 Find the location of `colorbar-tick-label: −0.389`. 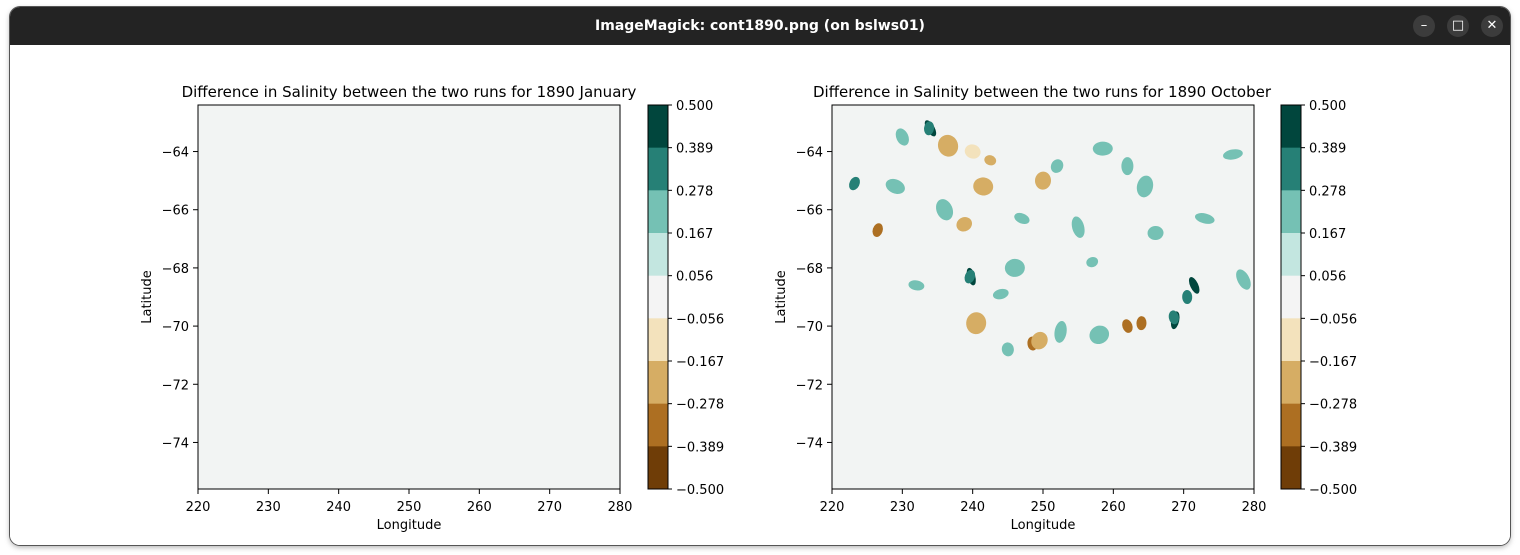

colorbar-tick-label: −0.389 is located at coordinates (700, 447).